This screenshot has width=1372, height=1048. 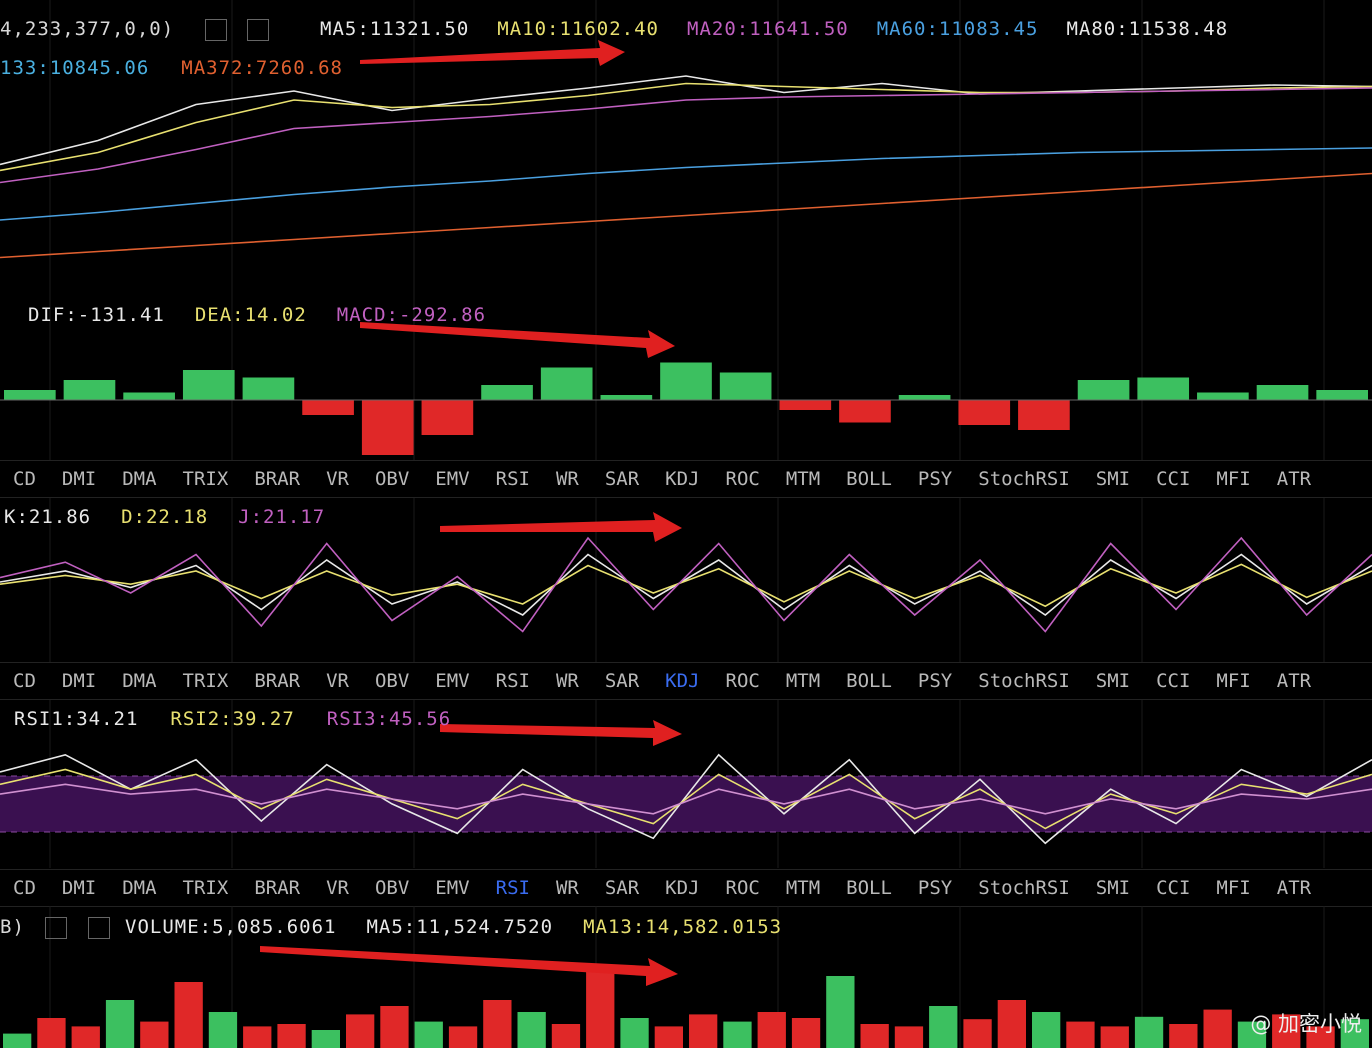 I want to click on kdj-series-d, so click(x=686, y=585).